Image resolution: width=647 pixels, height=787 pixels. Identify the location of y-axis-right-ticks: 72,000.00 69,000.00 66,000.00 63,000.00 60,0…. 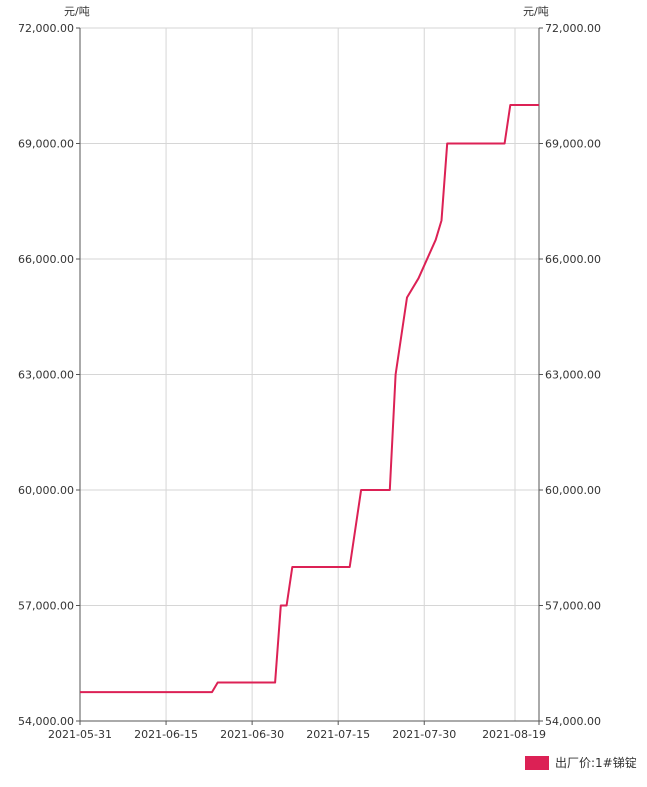
(573, 375).